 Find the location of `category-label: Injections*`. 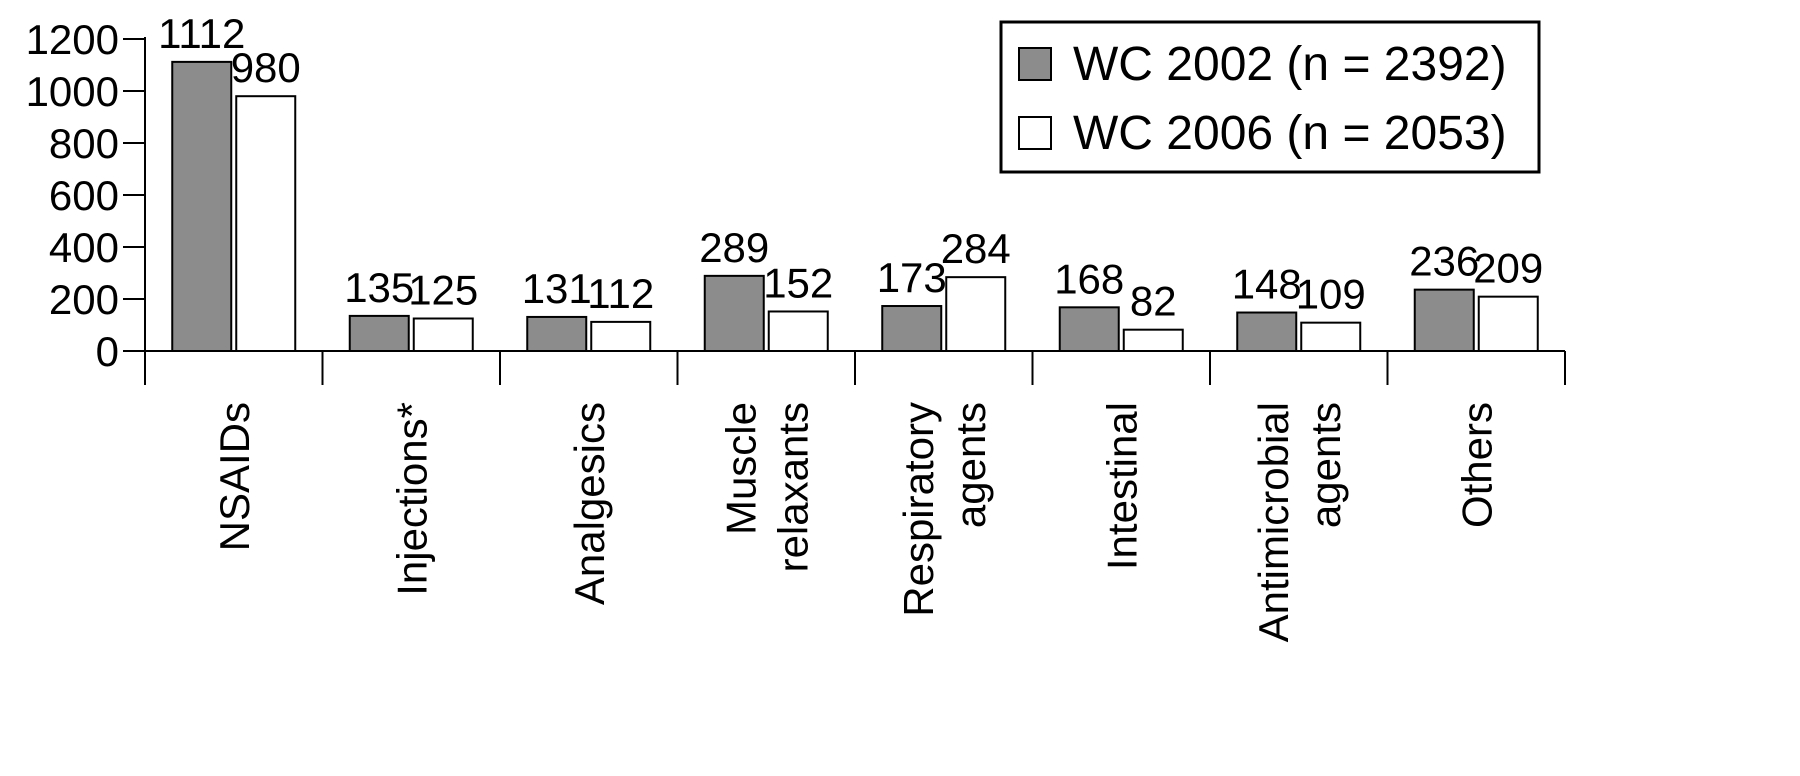

category-label: Injections* is located at coordinates (411, 499).